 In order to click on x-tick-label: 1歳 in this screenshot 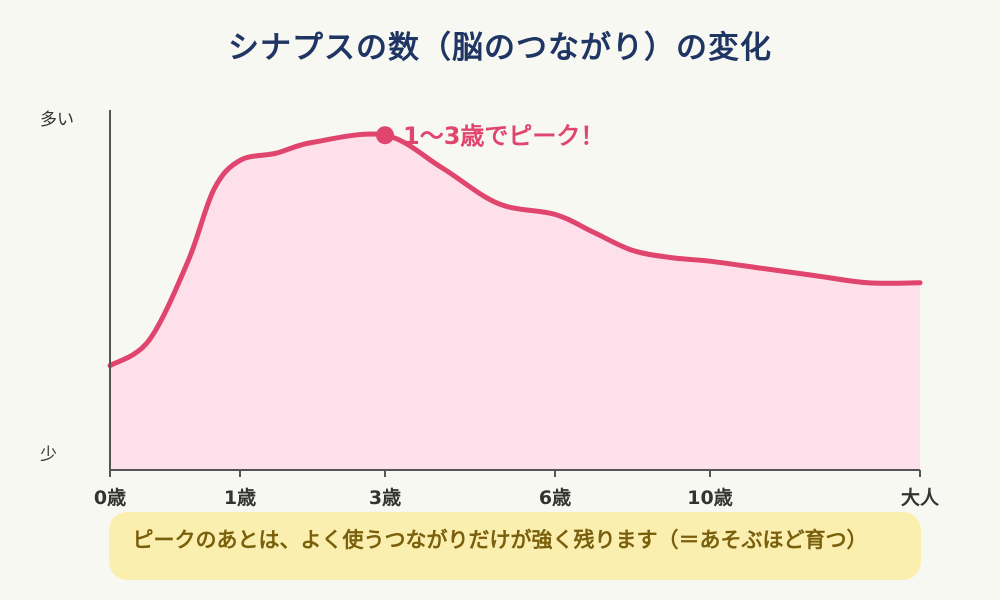, I will do `click(240, 498)`.